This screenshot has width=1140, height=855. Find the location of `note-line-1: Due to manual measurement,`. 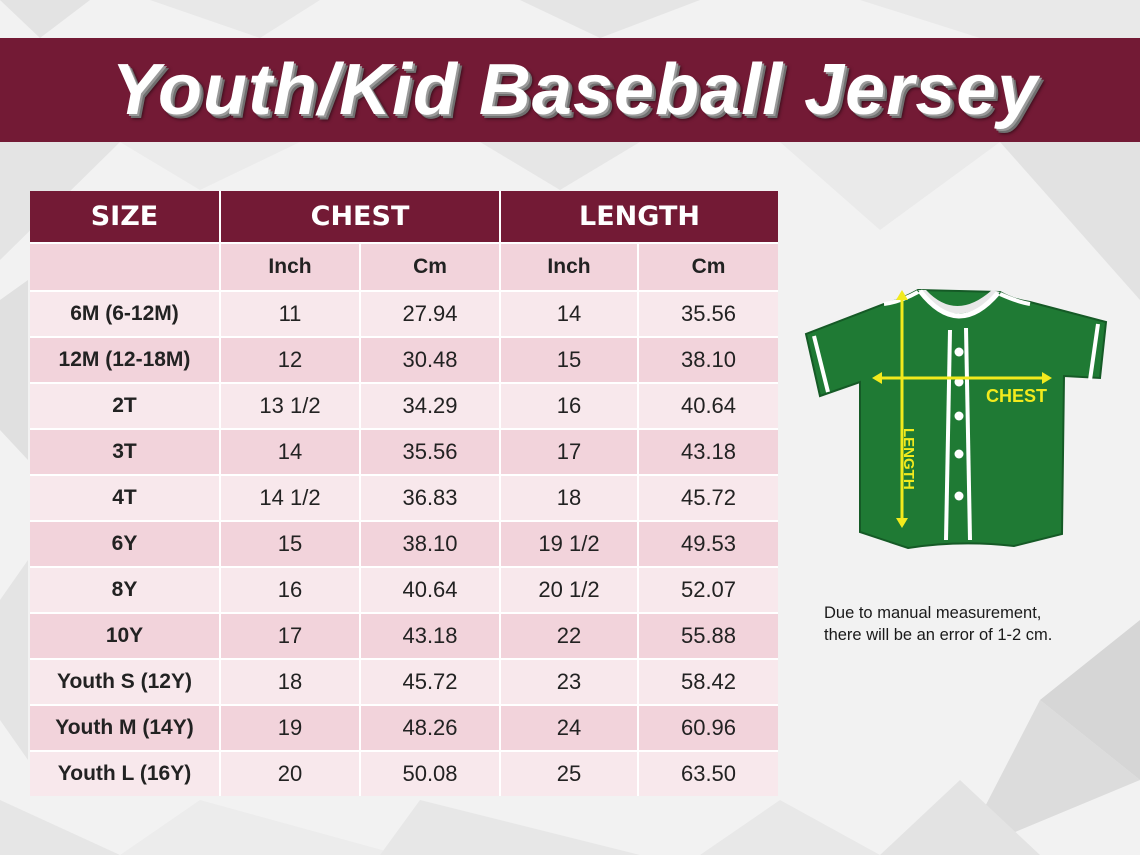

note-line-1: Due to manual measurement, is located at coordinates (933, 613).